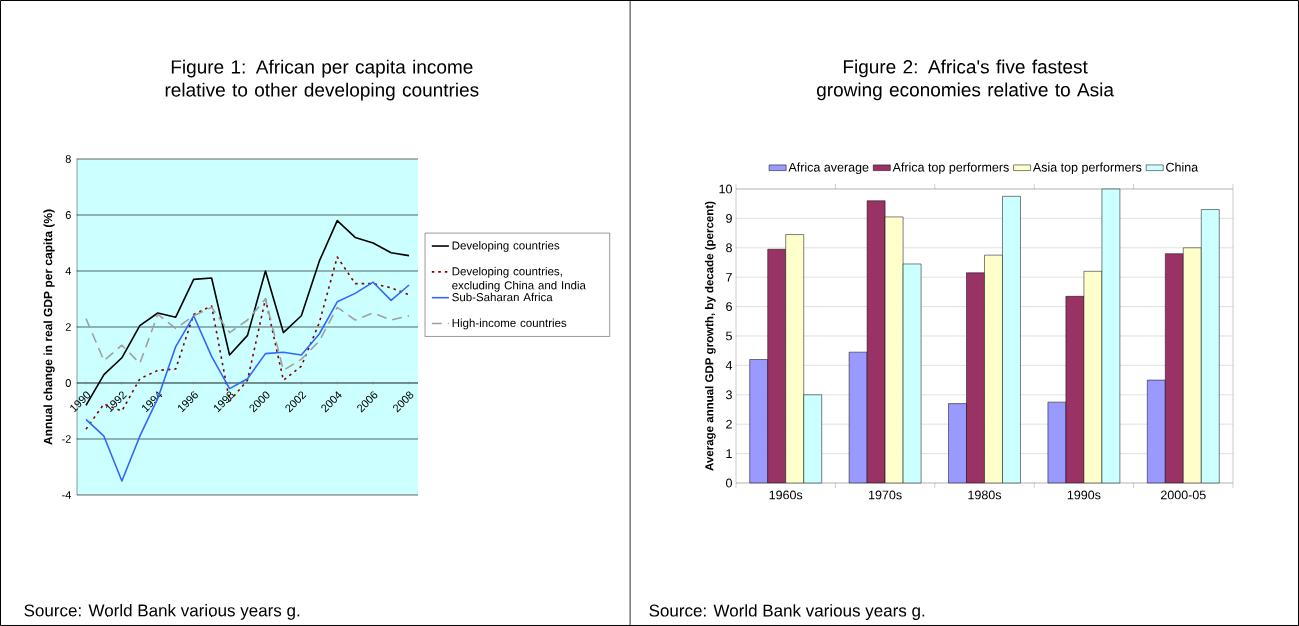  What do you see at coordinates (322, 80) in the screenshot?
I see `chart-title: Figure 1: African per capita income relative to other developing countries` at bounding box center [322, 80].